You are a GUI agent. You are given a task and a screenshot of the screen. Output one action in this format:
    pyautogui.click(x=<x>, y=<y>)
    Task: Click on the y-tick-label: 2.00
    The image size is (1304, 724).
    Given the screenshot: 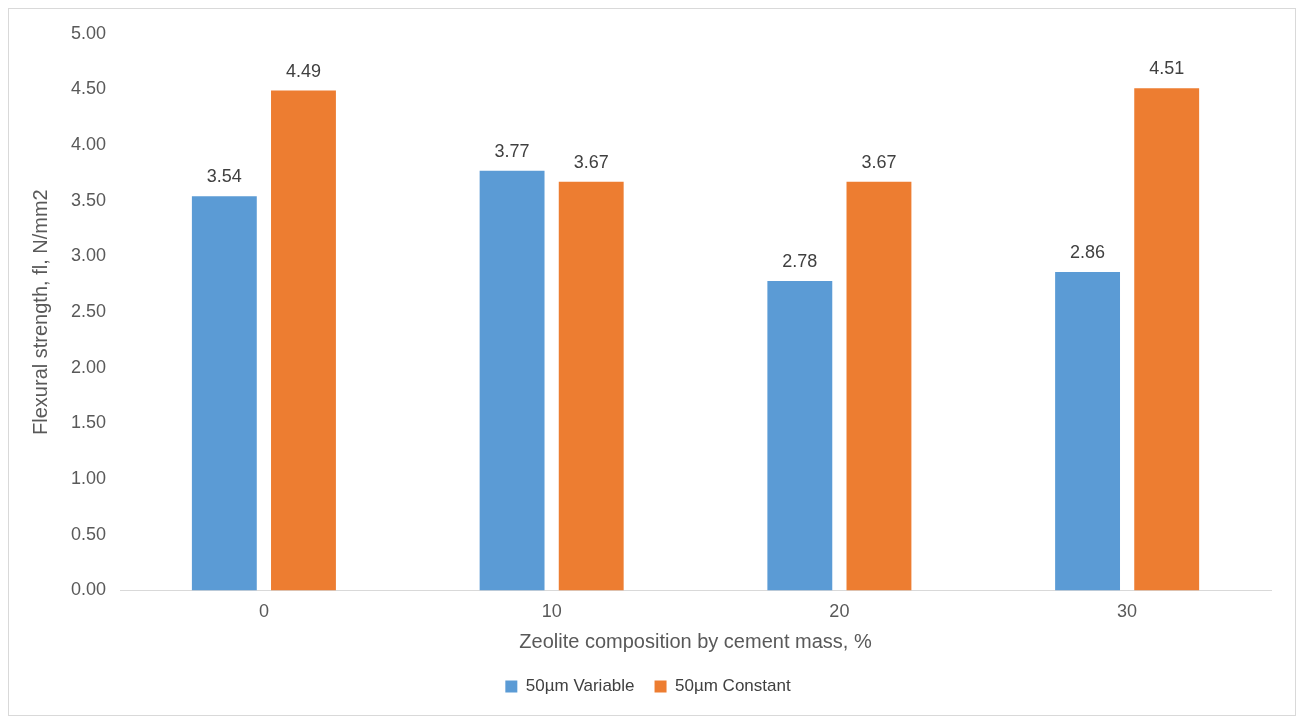 What is the action you would take?
    pyautogui.click(x=88, y=366)
    